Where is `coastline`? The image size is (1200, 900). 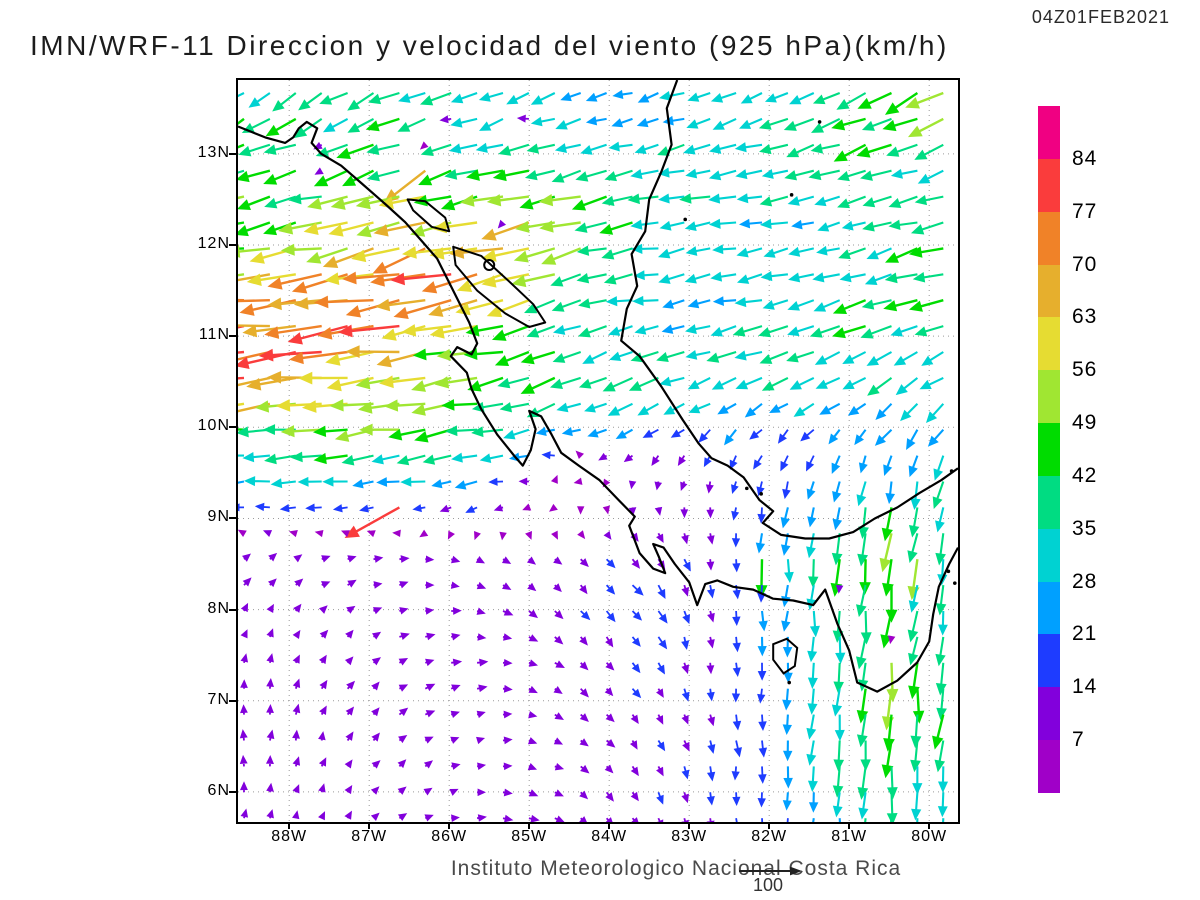 coastline is located at coordinates (789, 310).